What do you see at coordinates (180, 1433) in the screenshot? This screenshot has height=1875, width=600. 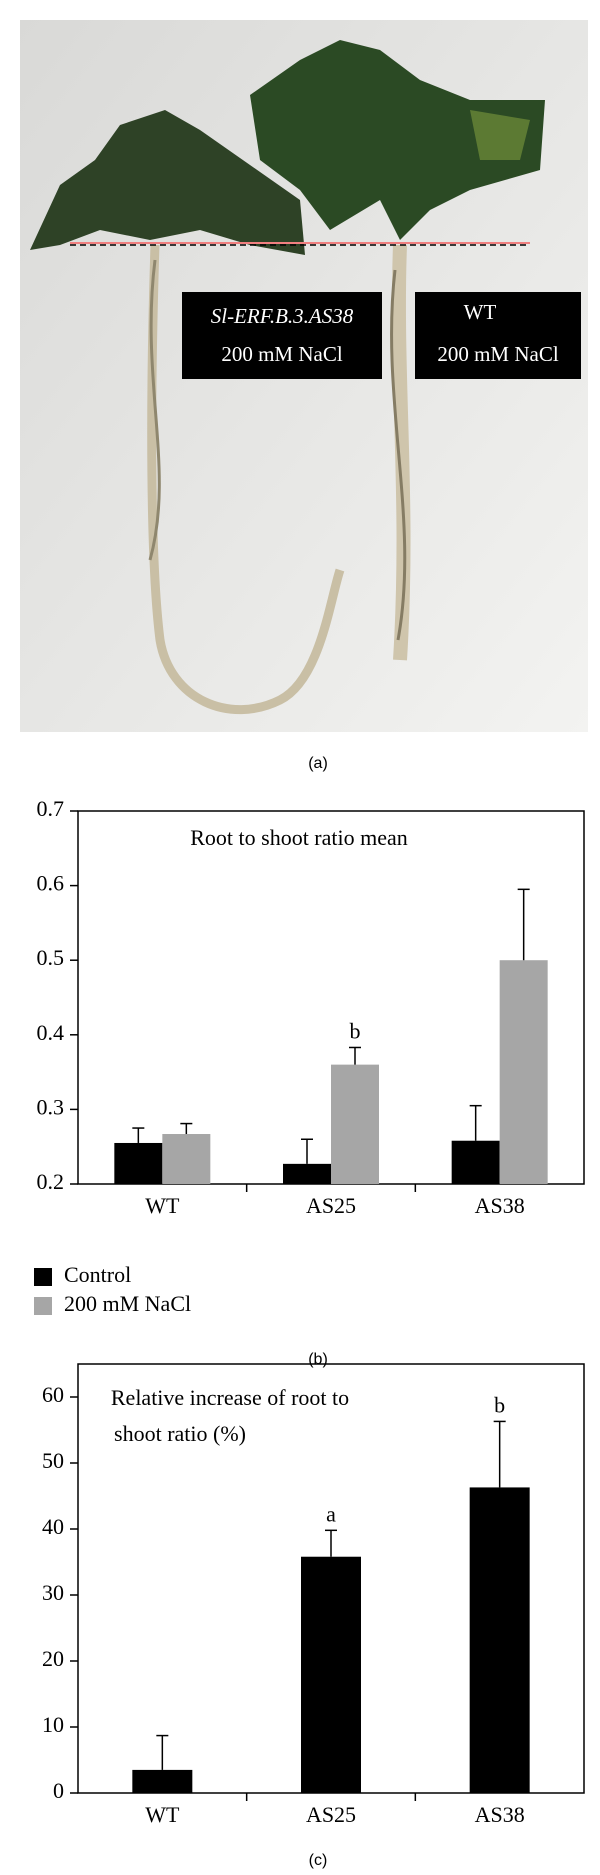 I see `chart-title: shoot ratio (%)` at bounding box center [180, 1433].